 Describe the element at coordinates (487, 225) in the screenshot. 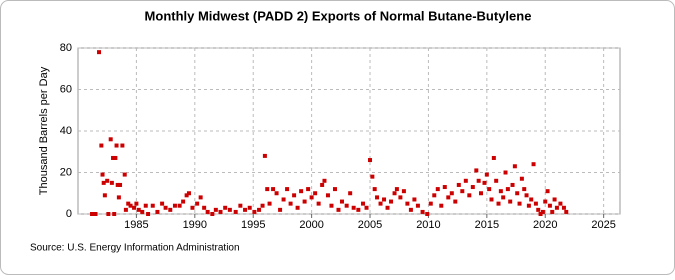

I see `x-tick-label: 2015` at that location.